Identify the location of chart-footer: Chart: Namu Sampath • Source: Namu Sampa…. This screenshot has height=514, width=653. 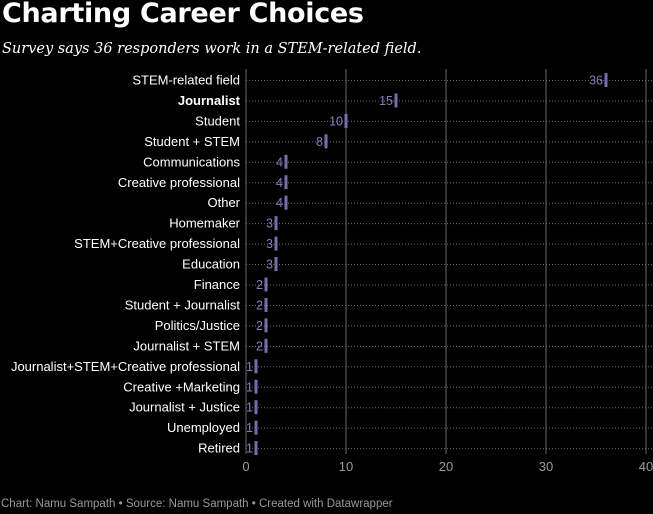
(197, 504).